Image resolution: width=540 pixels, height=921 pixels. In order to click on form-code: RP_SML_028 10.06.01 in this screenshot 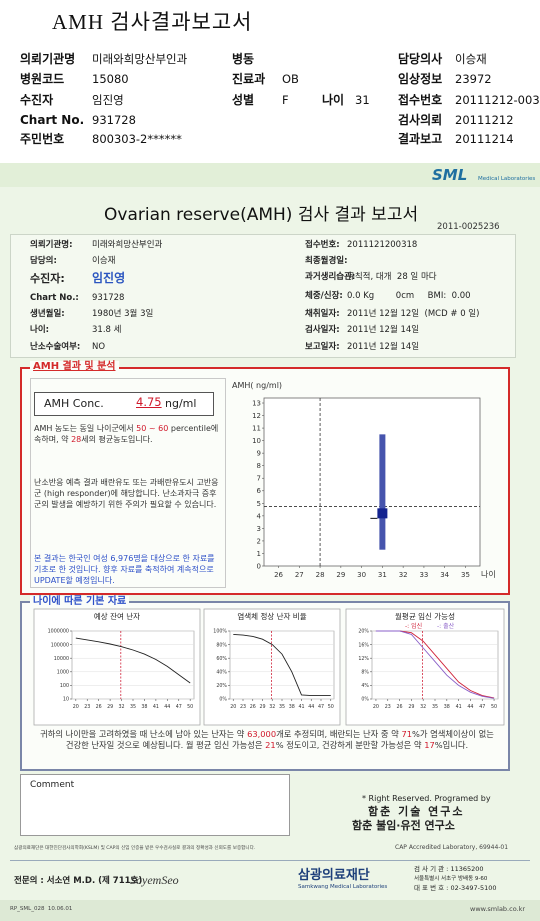, I will do `click(41, 909)`.